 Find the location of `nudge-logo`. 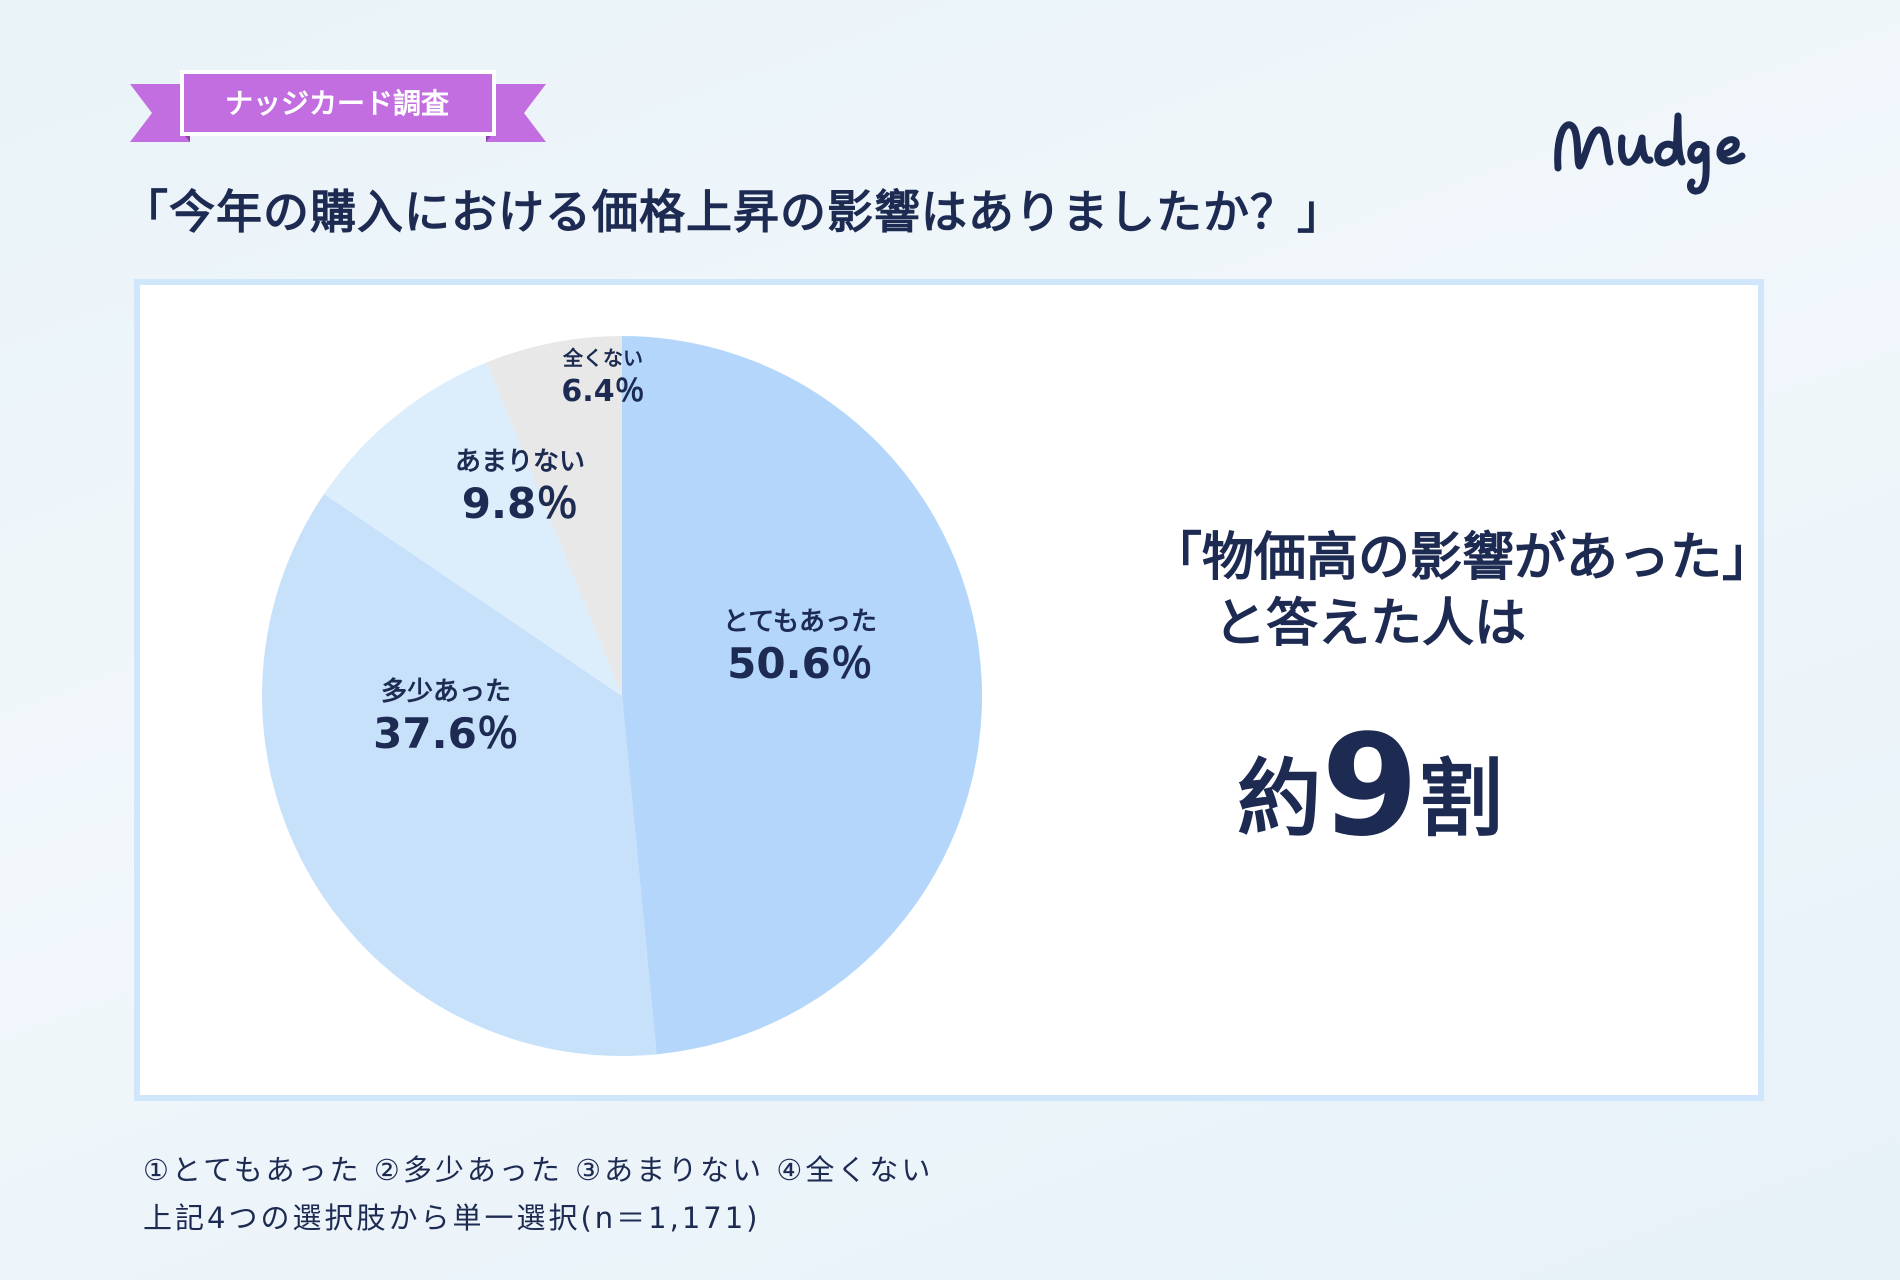

nudge-logo is located at coordinates (1660, 158).